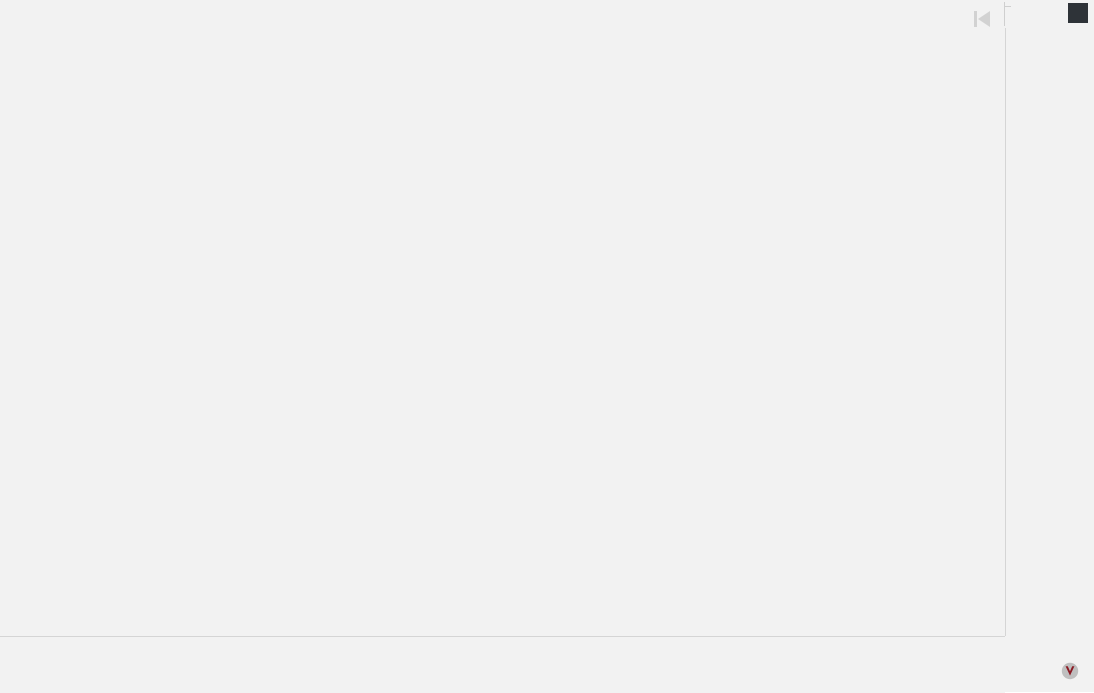  What do you see at coordinates (1078, 13) in the screenshot?
I see `f-button` at bounding box center [1078, 13].